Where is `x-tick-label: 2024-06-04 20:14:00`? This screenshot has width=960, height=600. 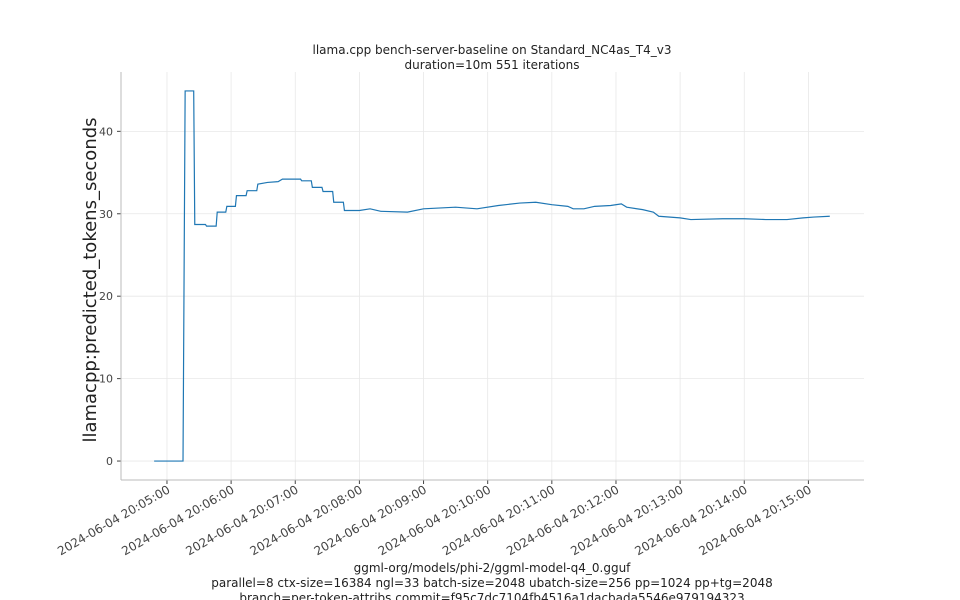 x-tick-label: 2024-06-04 20:14:00 is located at coordinates (690, 520).